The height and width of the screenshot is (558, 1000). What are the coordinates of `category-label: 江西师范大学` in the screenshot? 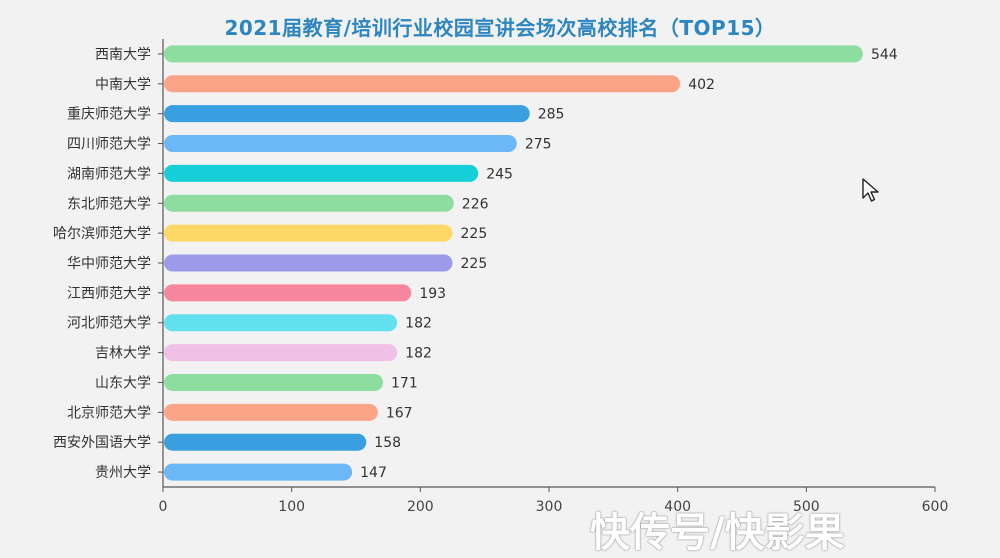 It's located at (109, 293).